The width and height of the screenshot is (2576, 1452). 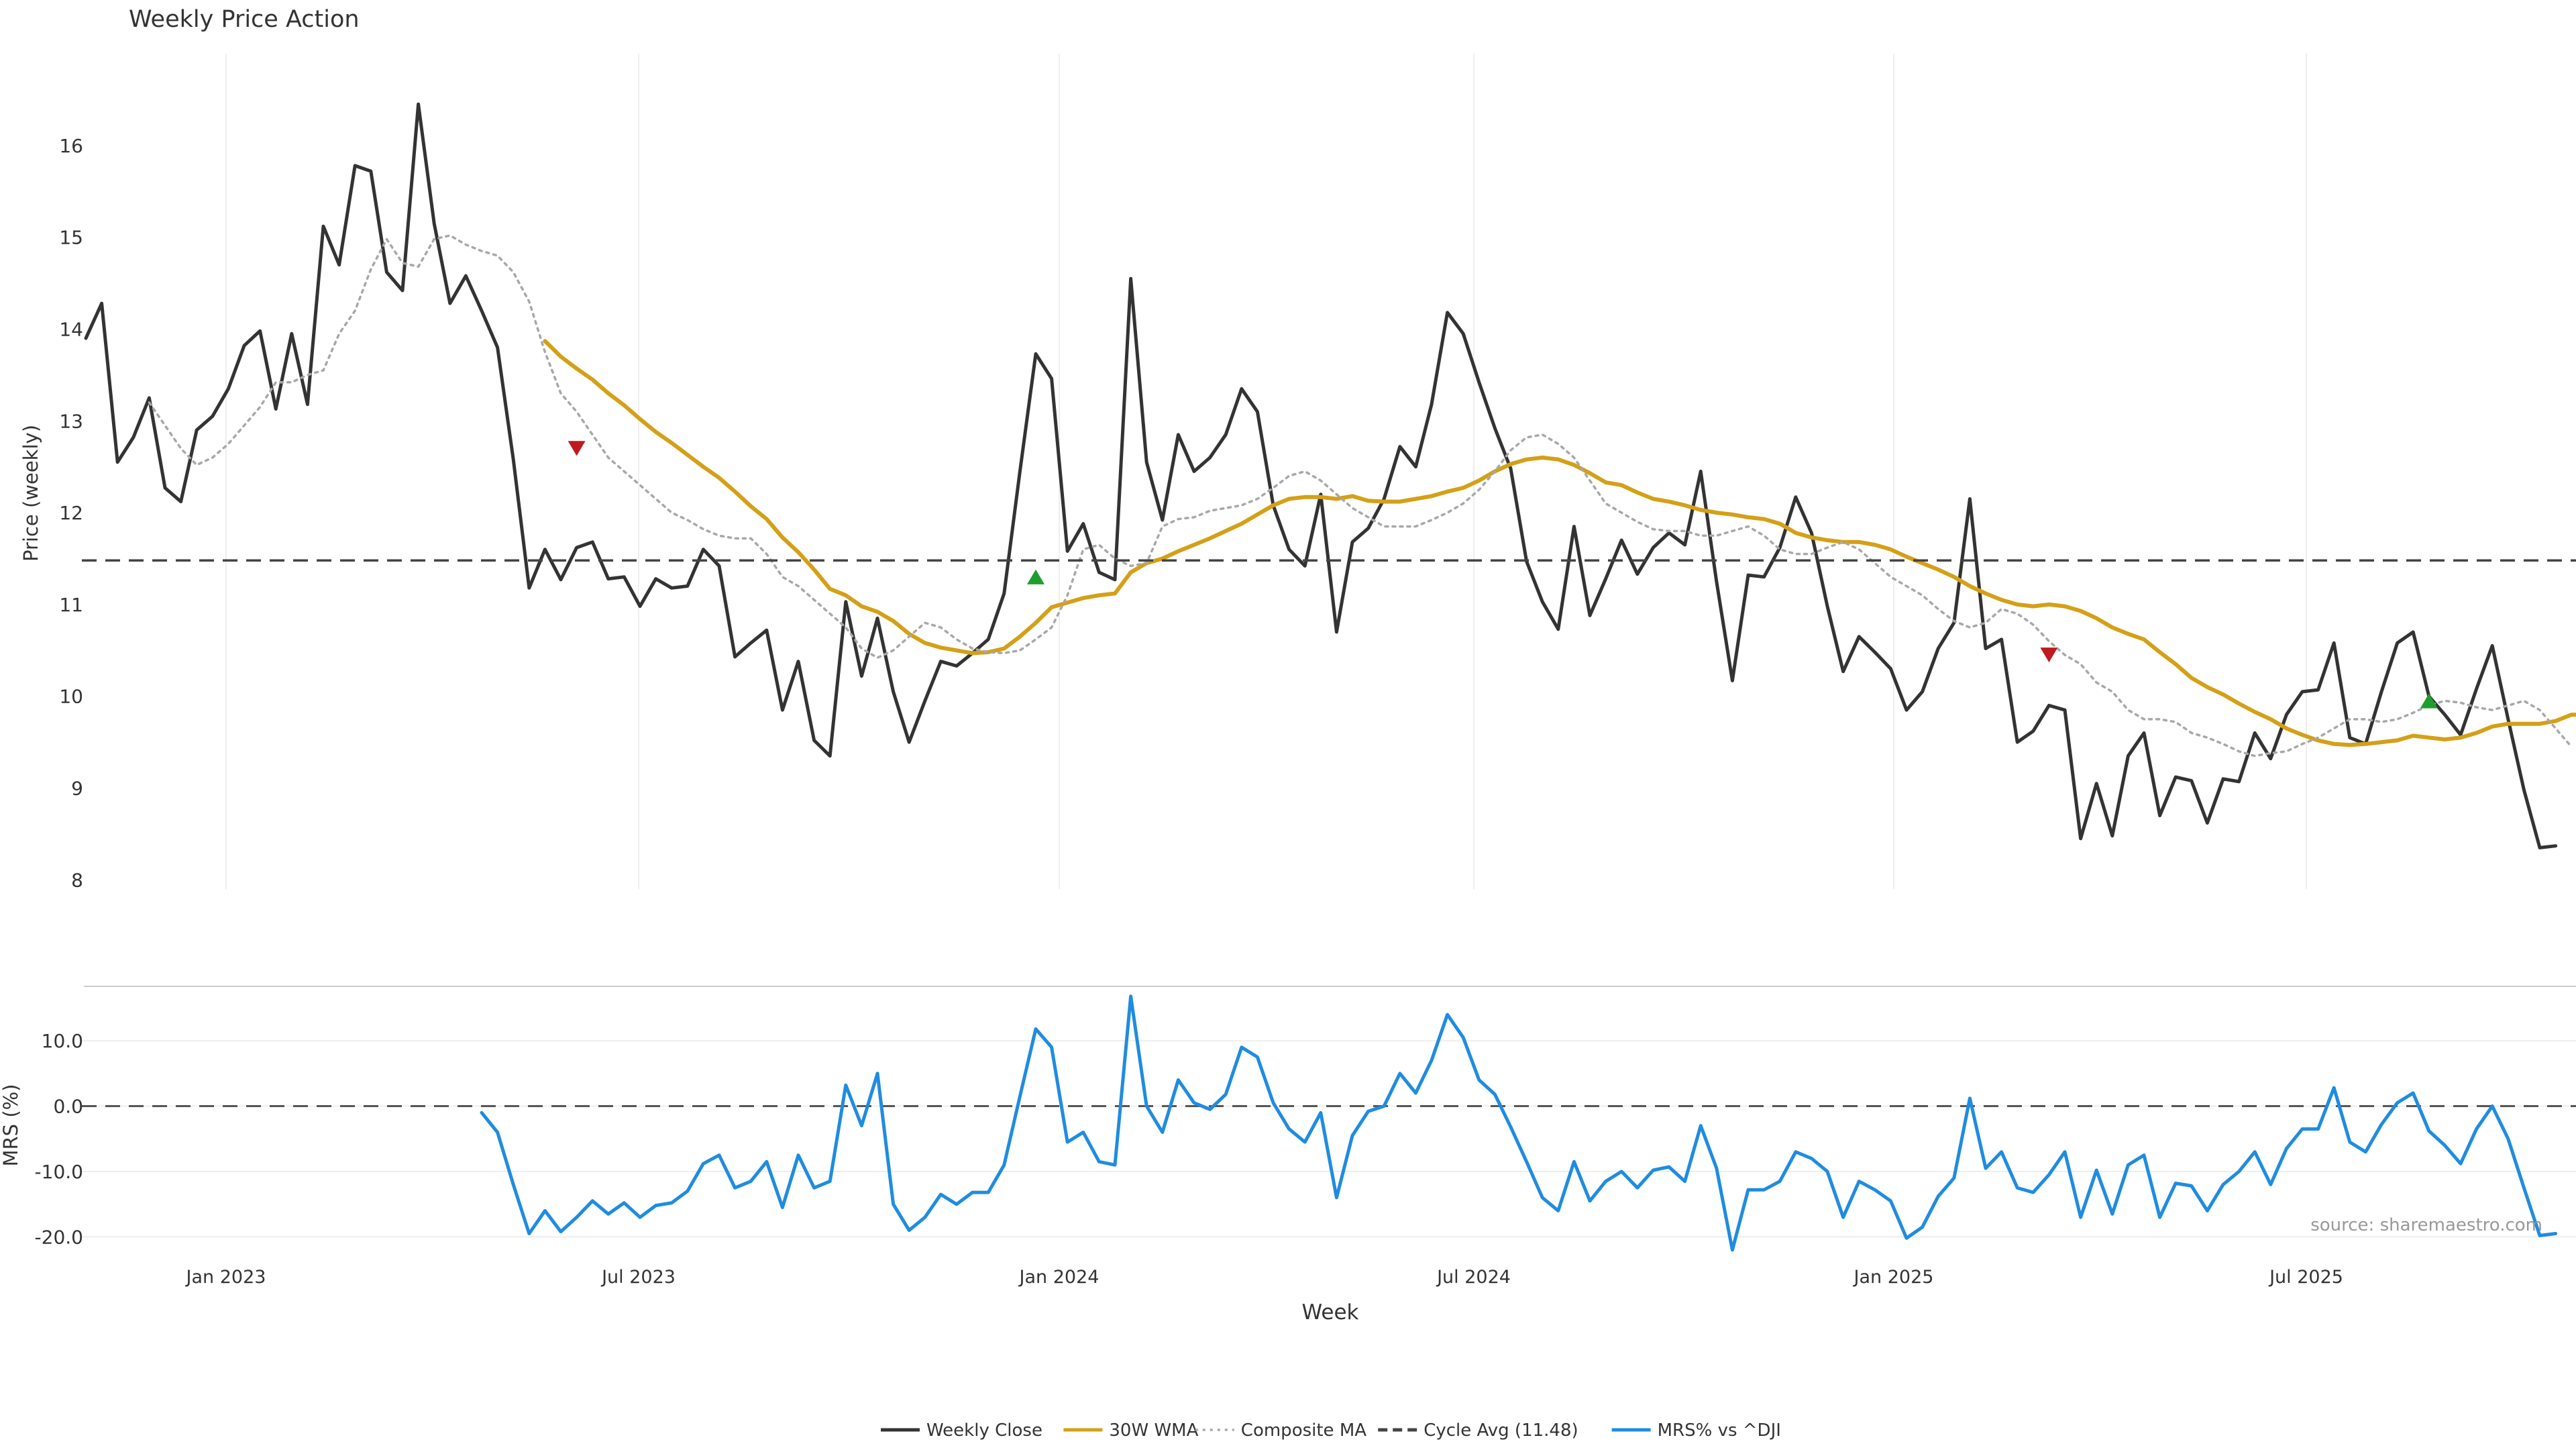 I want to click on legend-item-weekly-close: Weekly Close, so click(x=961, y=1431).